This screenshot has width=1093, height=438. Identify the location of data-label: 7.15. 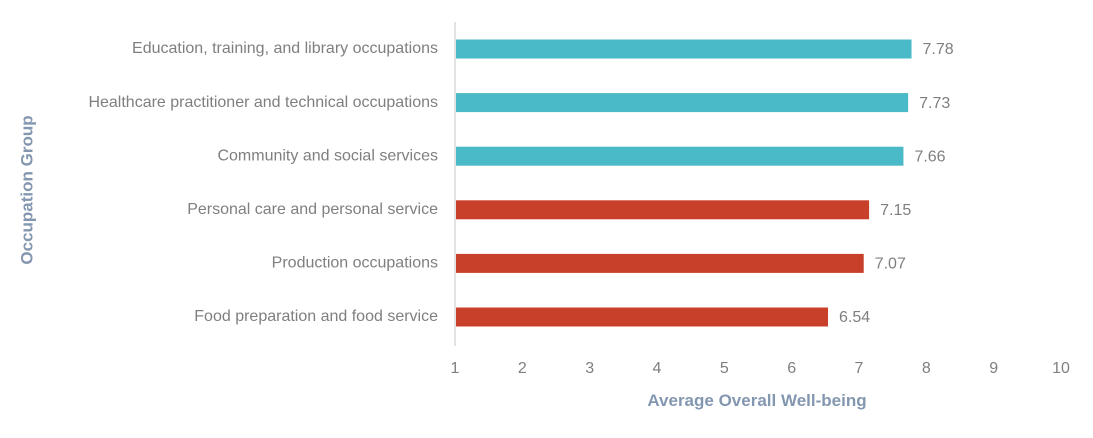
(895, 210).